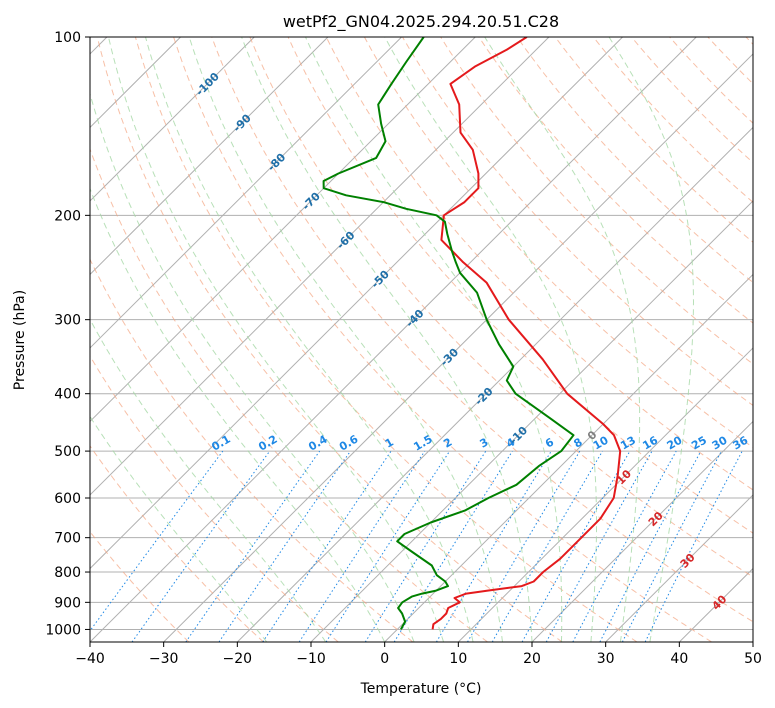 The width and height of the screenshot is (775, 708). Describe the element at coordinates (67, 573) in the screenshot. I see `y-tick-label-800: 800` at that location.